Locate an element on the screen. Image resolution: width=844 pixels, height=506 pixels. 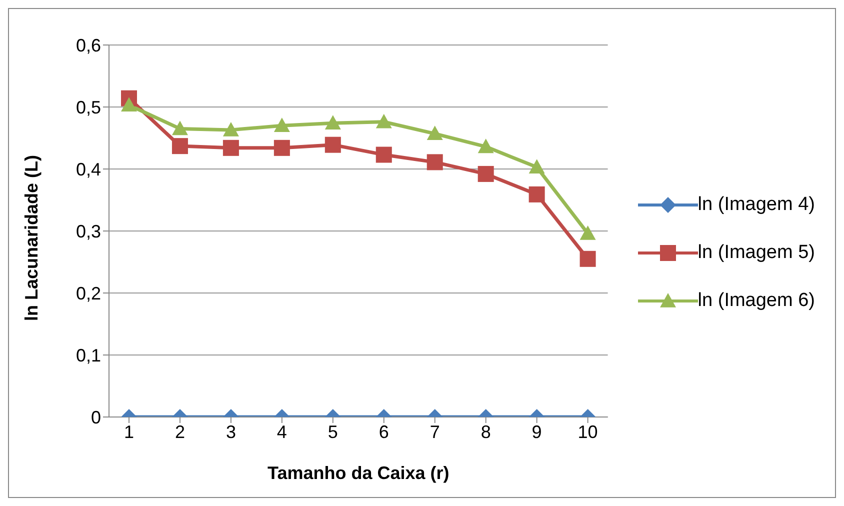
x-tick-label: 10 is located at coordinates (588, 432).